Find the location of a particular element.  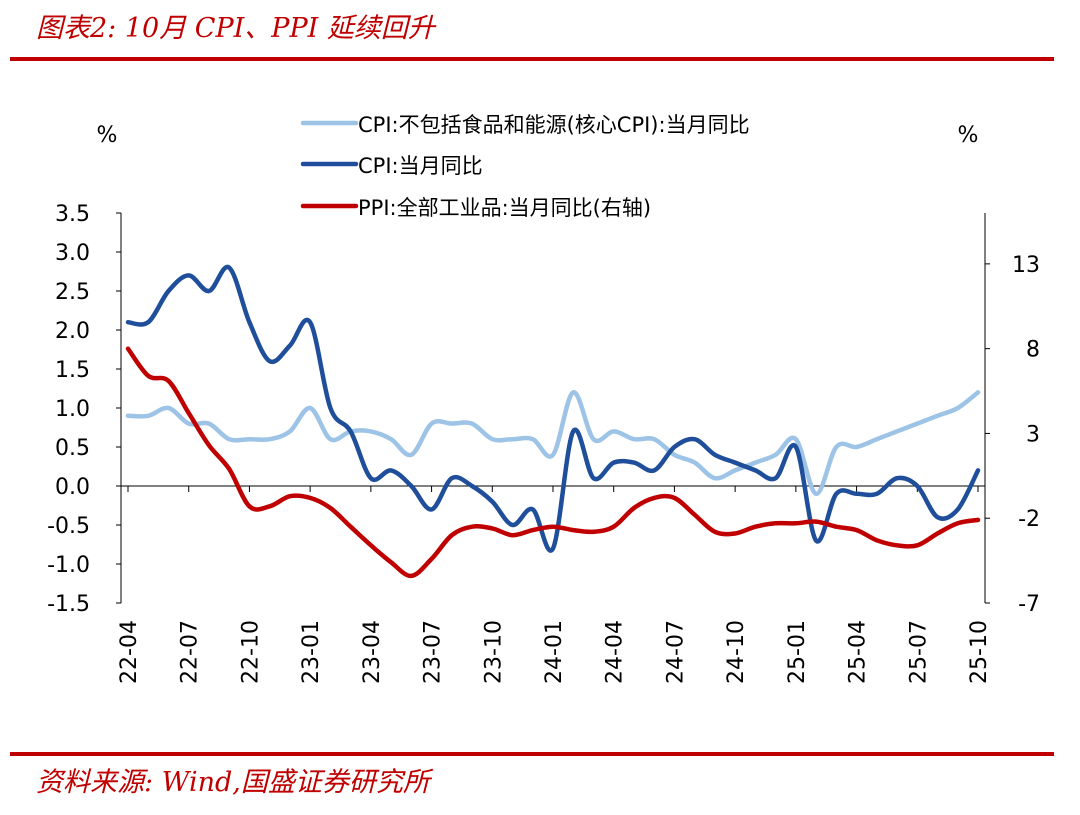

legend-label-0: CPI:不包括食品和能源(核心CPI):当月同比 is located at coordinates (554, 125).